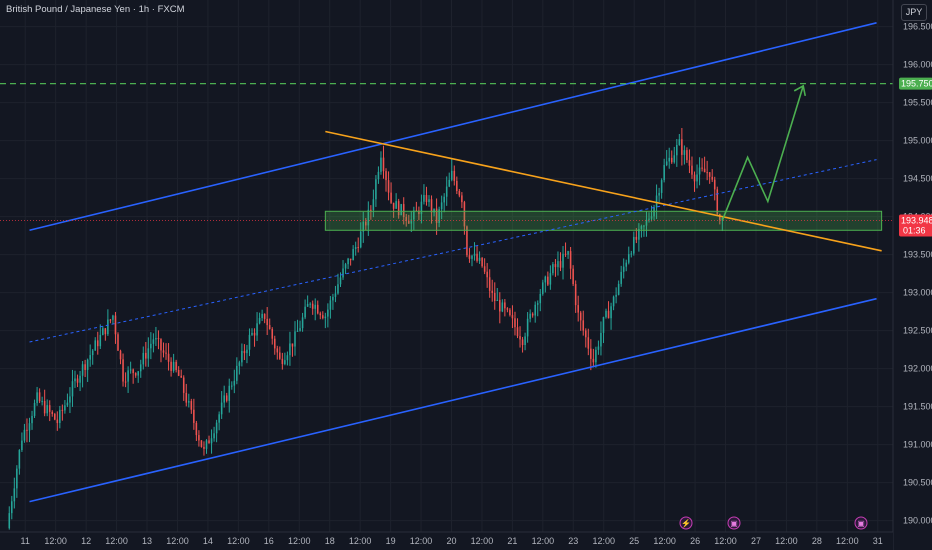  I want to click on y-tick-label: 193.000, so click(917, 293).